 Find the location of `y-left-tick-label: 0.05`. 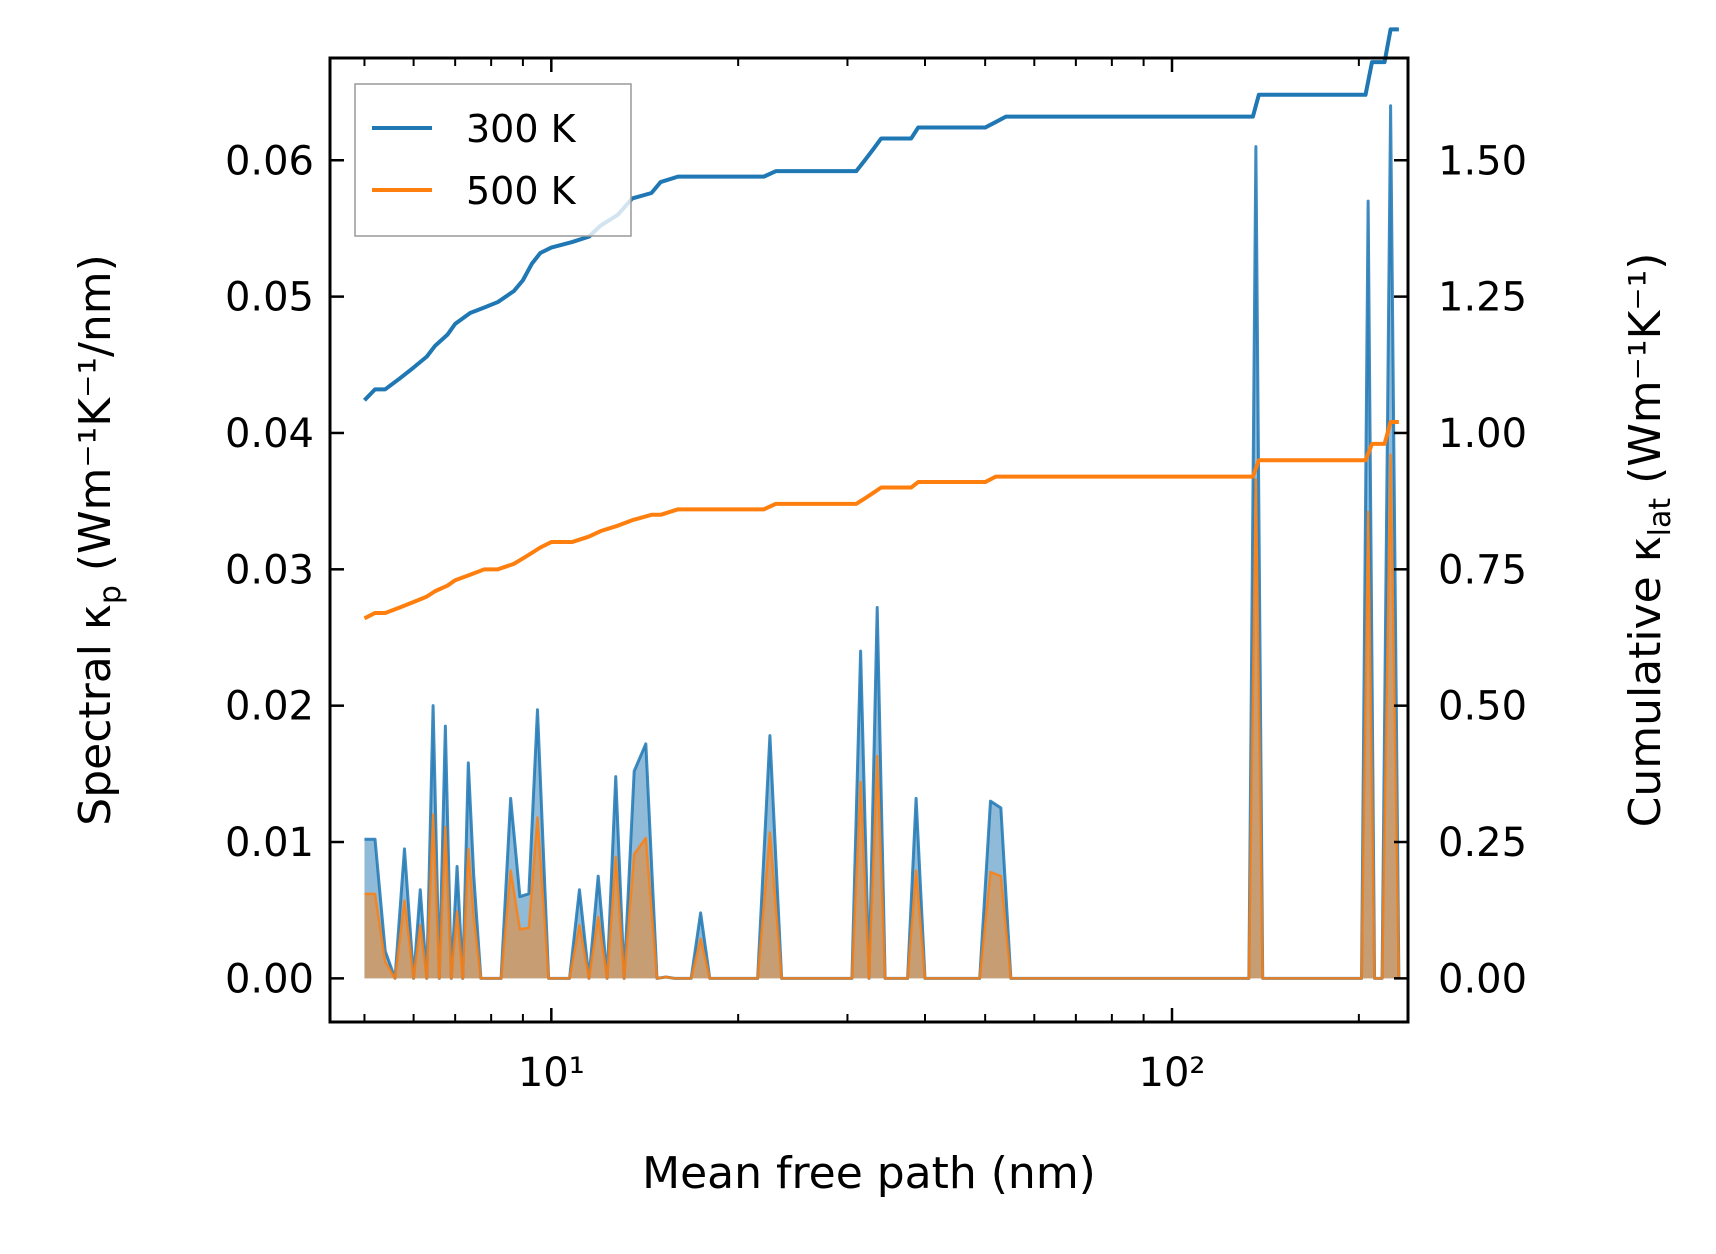

y-left-tick-label: 0.05 is located at coordinates (269, 298).